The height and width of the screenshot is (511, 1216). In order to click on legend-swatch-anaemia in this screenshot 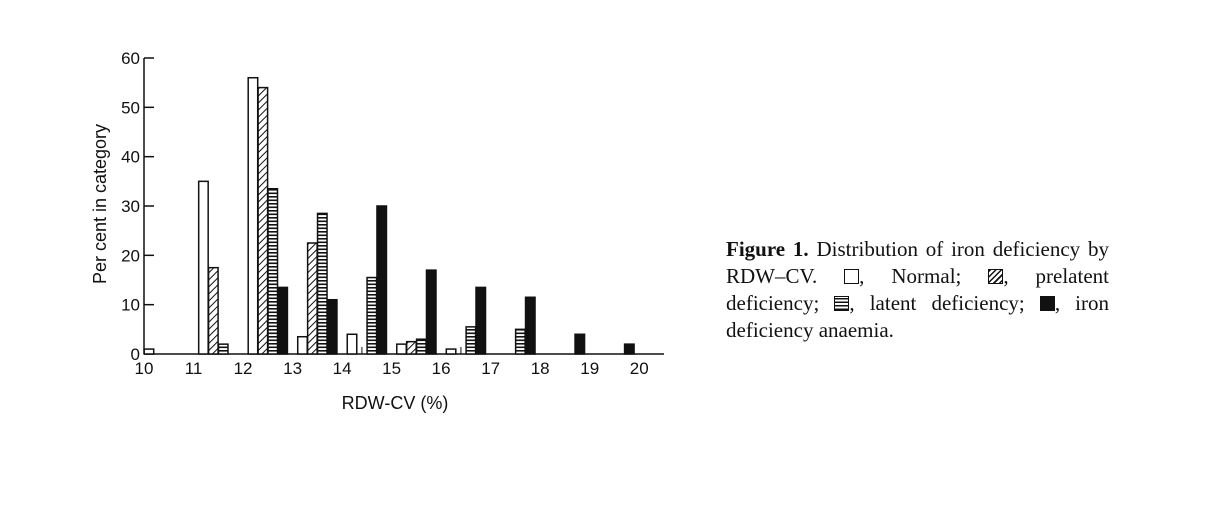, I will do `click(1047, 303)`.